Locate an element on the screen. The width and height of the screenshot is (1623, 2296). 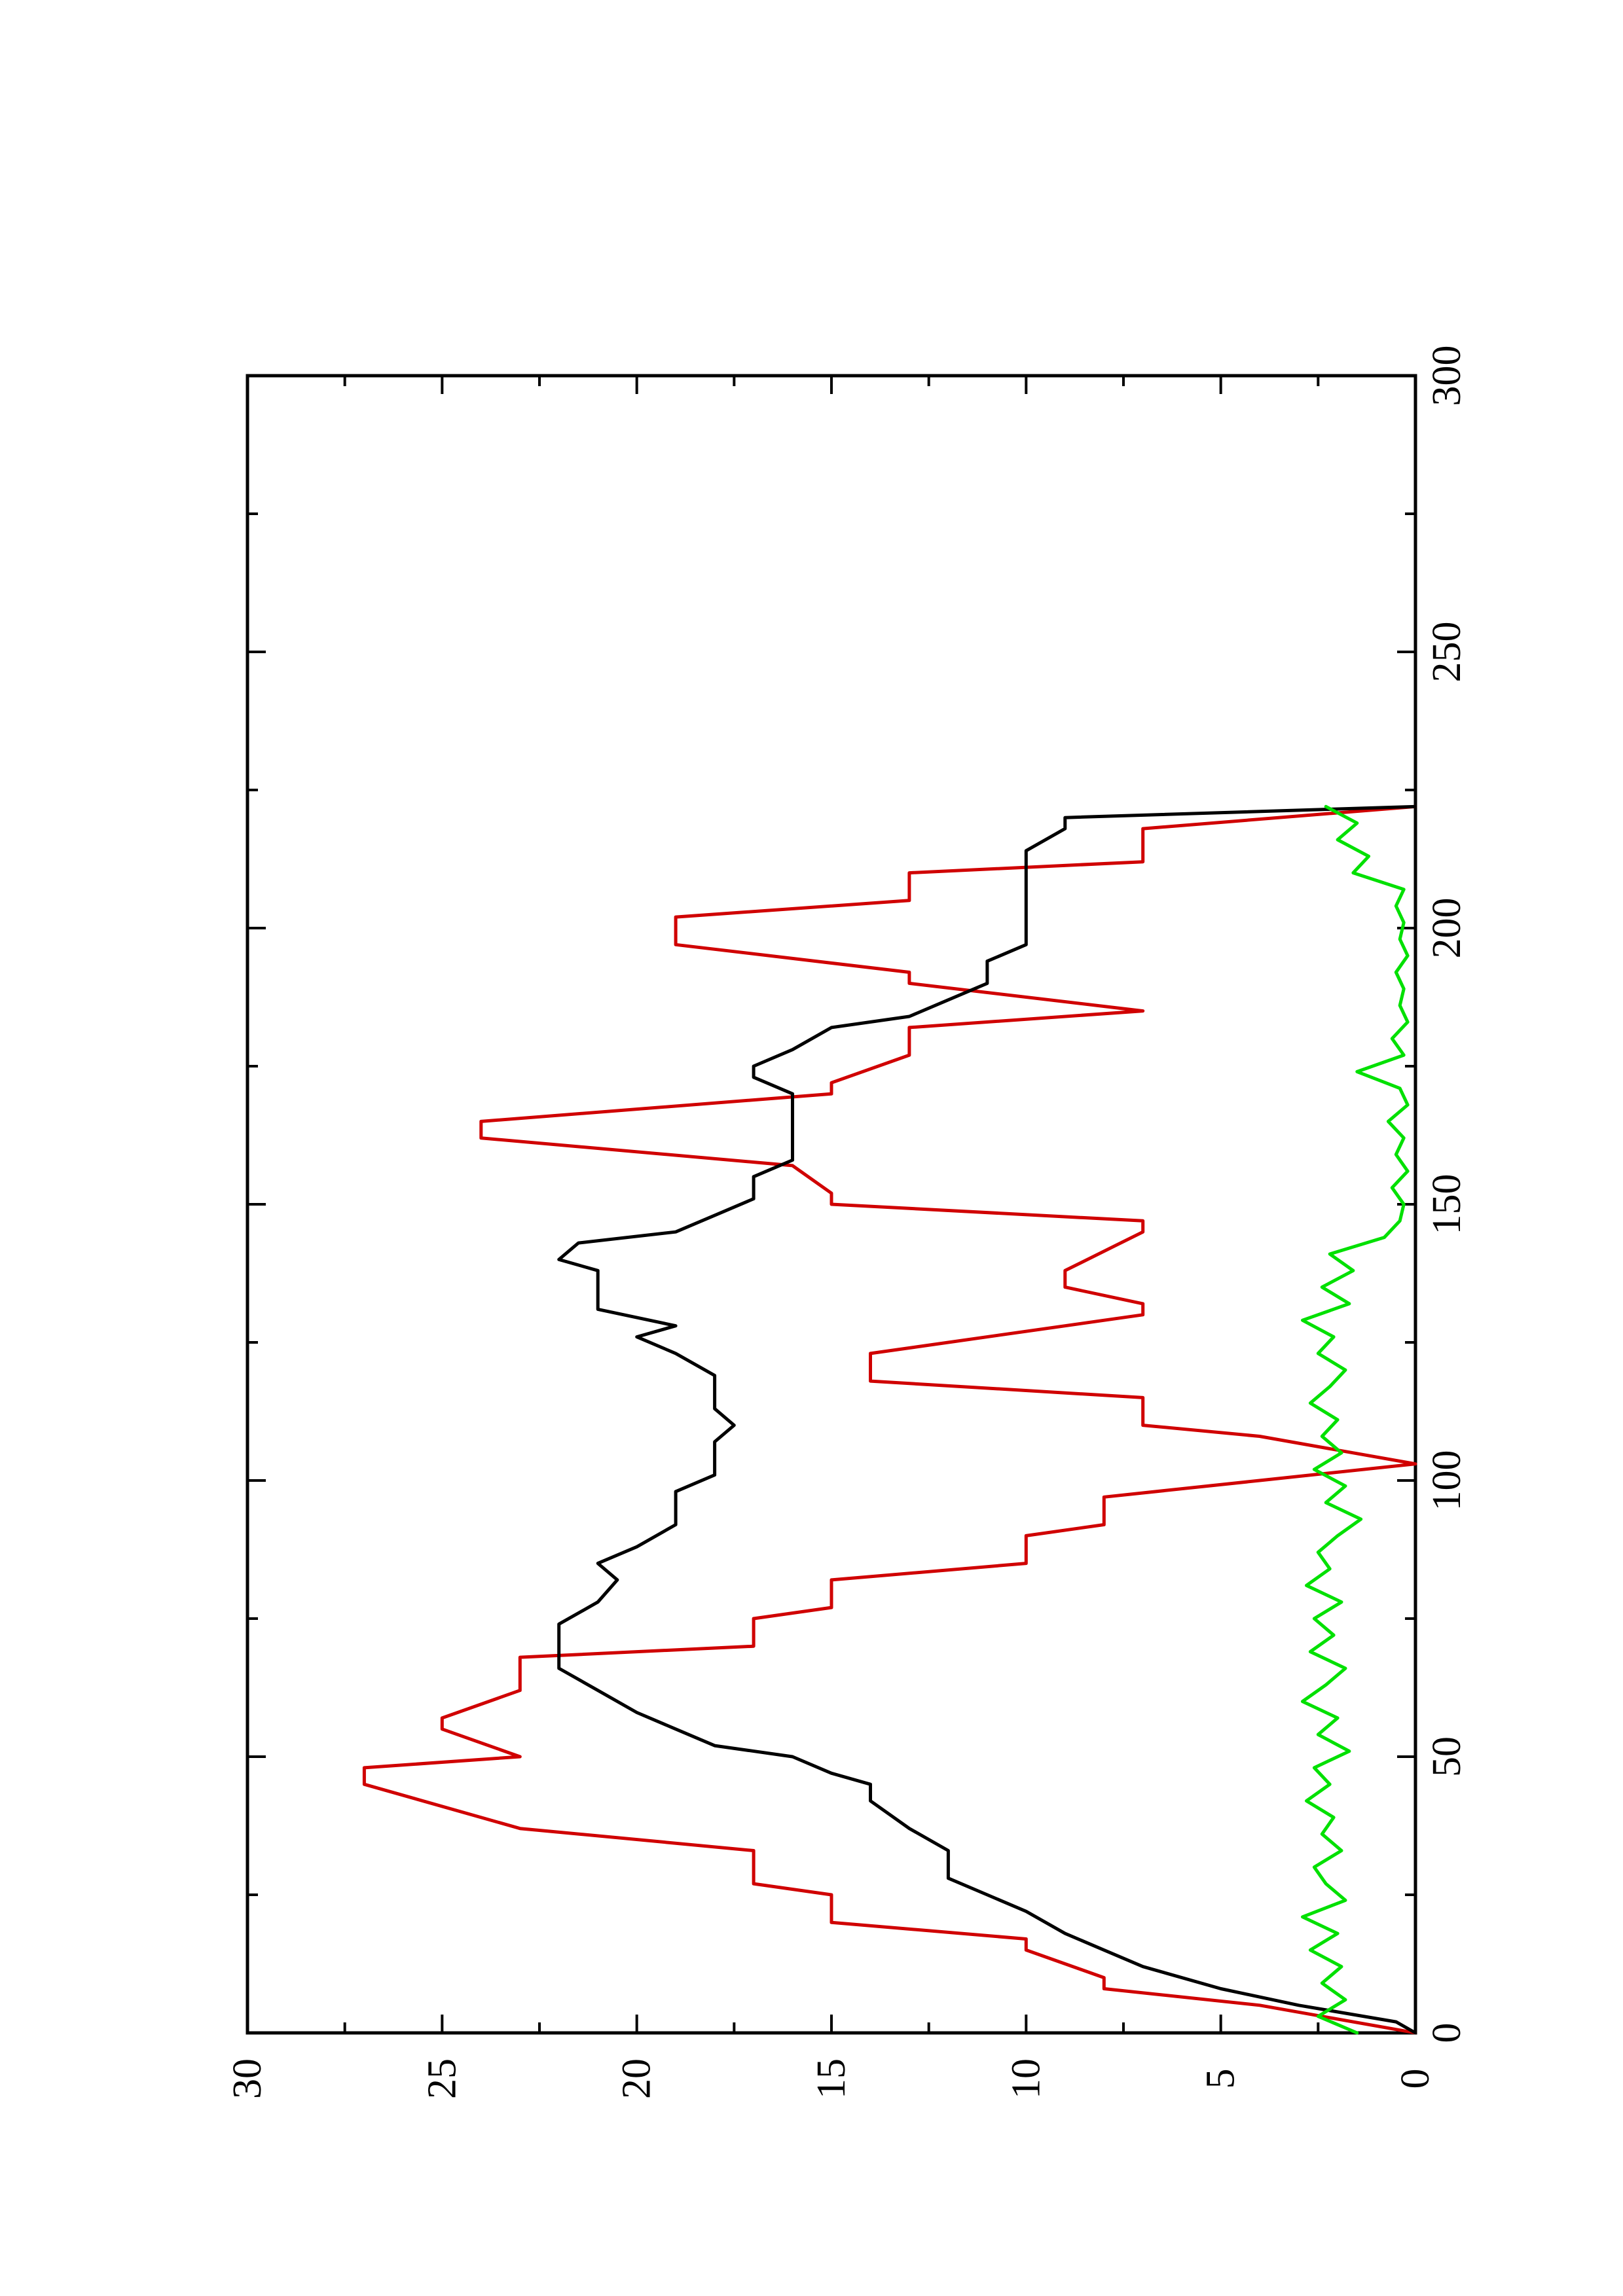
x-tick-label: 100 is located at coordinates (1447, 1481).